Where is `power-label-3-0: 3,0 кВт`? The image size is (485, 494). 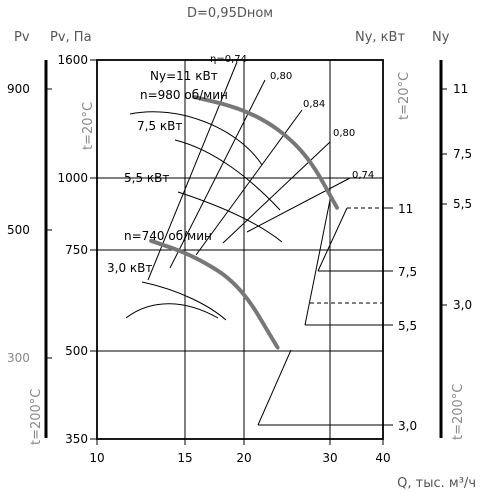
power-label-3-0: 3,0 кВт is located at coordinates (129, 268).